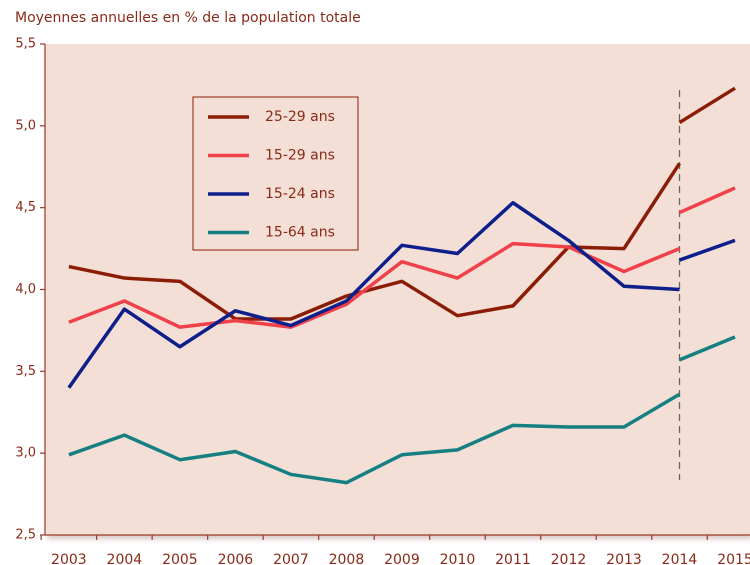  Describe the element at coordinates (680, 558) in the screenshot. I see `x-tick-label: 2014` at that location.